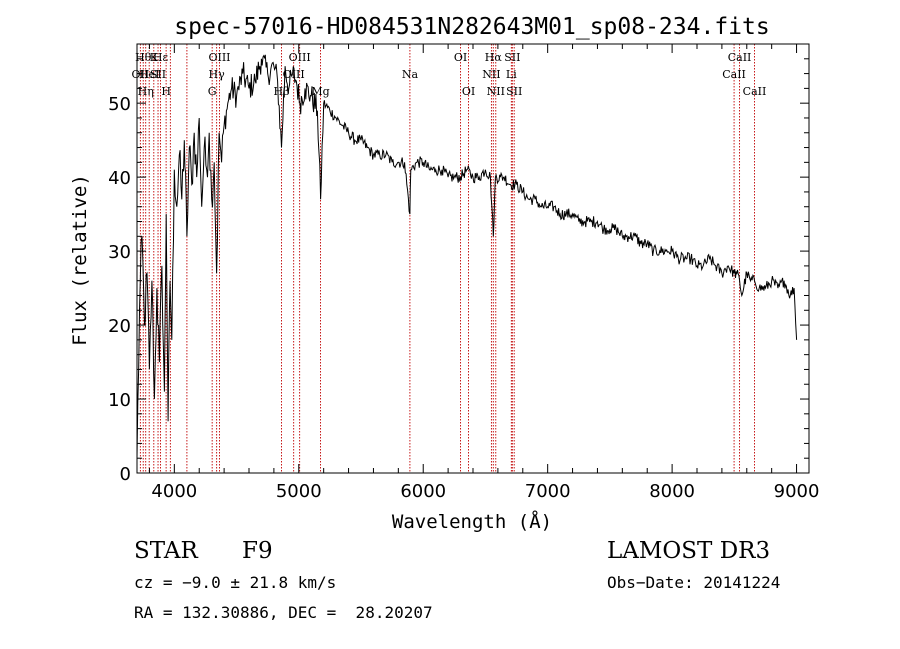 The width and height of the screenshot is (900, 649). Describe the element at coordinates (161, 57) in the screenshot. I see `spectral-line-label: Hε` at that location.